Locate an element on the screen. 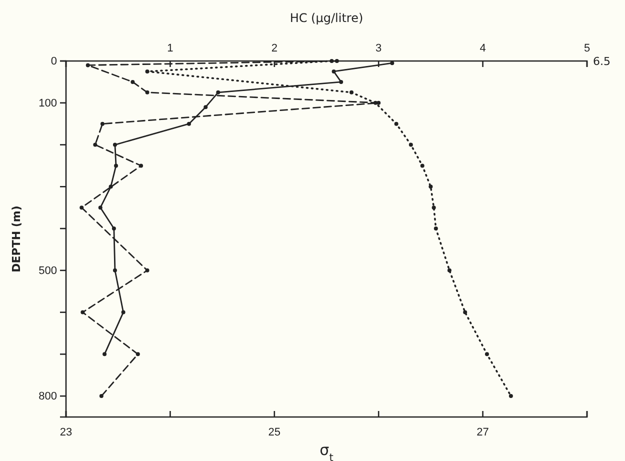 Image resolution: width=625 pixels, height=461 pixels. y-tick-label: 0 is located at coordinates (53, 62).